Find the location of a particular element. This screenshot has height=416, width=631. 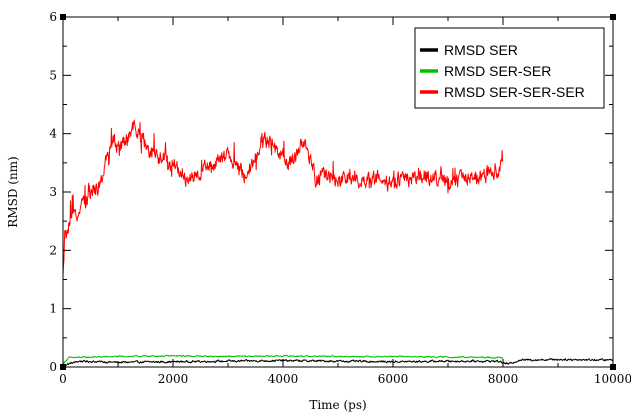

legend-box is located at coordinates (509, 68).